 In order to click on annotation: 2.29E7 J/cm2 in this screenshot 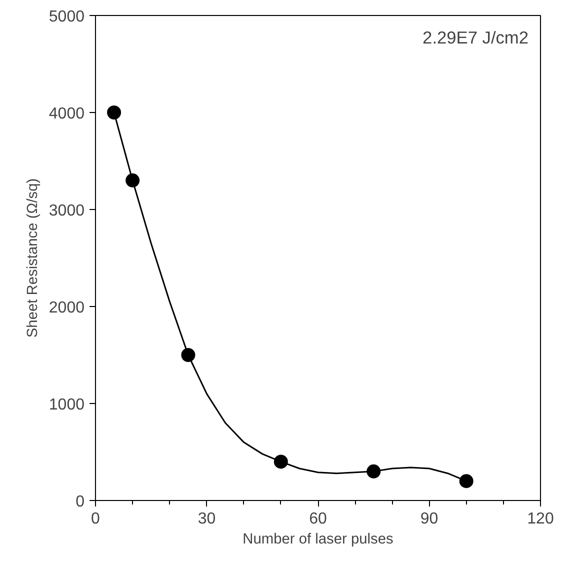, I will do `click(475, 38)`.